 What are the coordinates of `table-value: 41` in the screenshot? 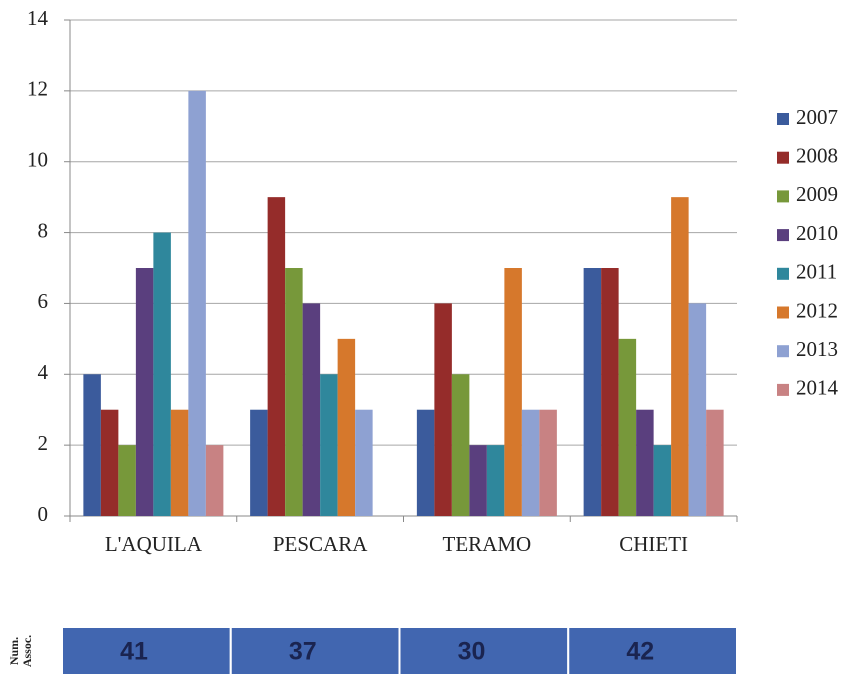 It's located at (134, 652).